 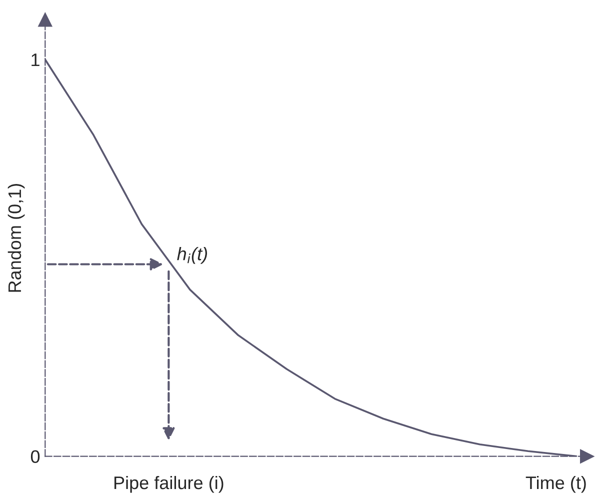 What do you see at coordinates (556, 484) in the screenshot?
I see `x-axis-title: Time (t)` at bounding box center [556, 484].